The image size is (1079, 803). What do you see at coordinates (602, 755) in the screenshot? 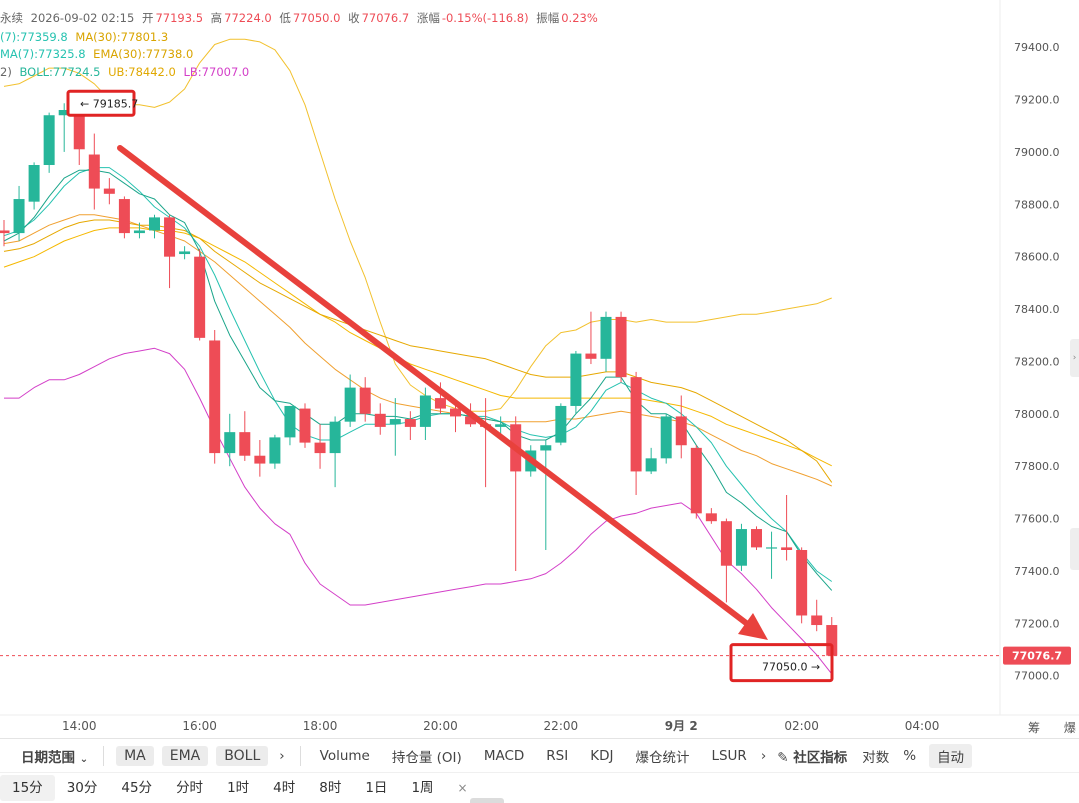
I see `kdj-indicator: KDJ` at bounding box center [602, 755].